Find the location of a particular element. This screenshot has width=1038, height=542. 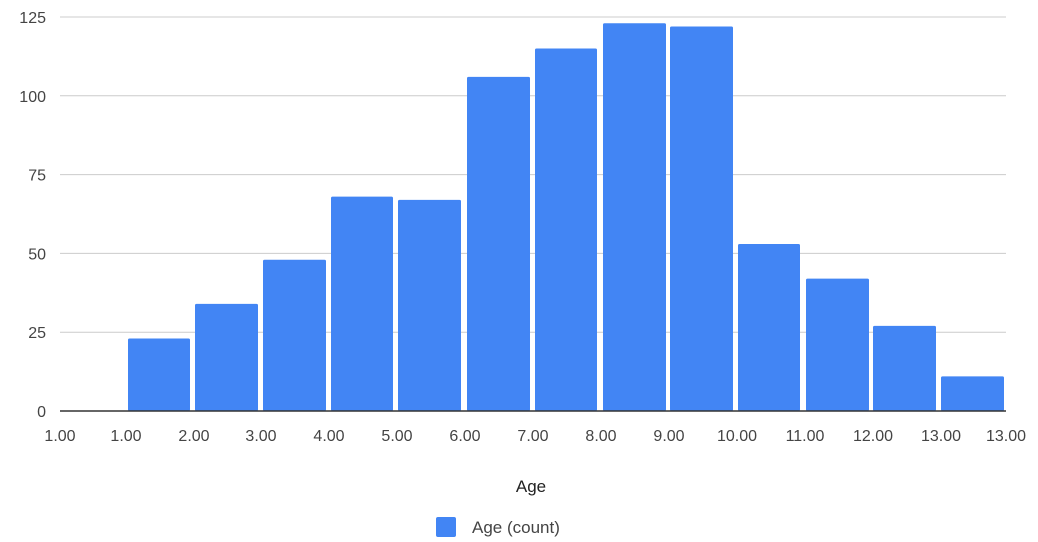

x-tick-label: 5.00 is located at coordinates (396, 436).